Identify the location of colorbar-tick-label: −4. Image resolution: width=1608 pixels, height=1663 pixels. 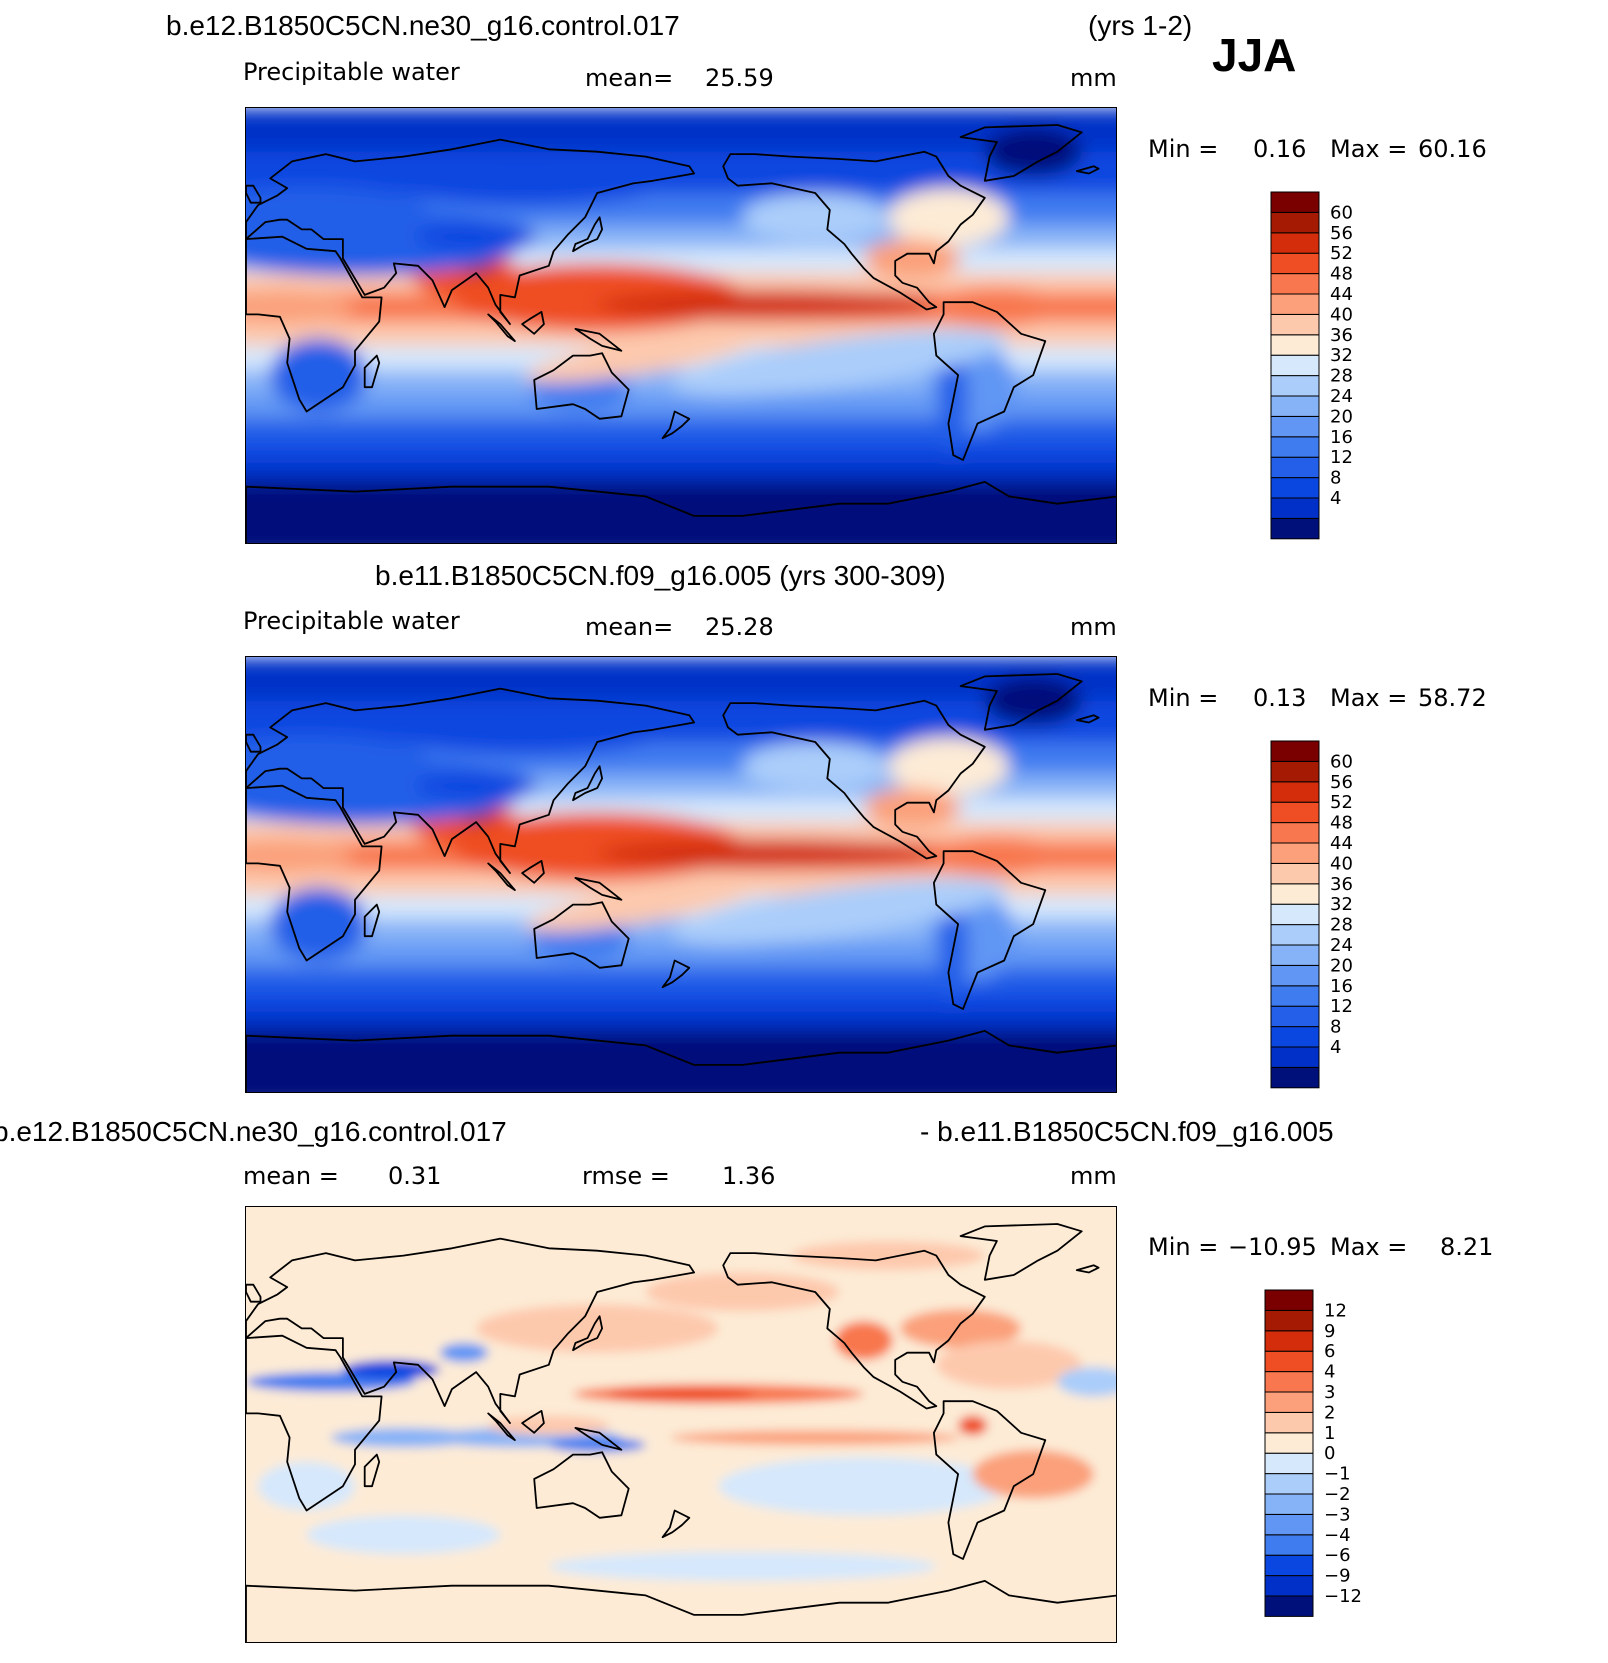
(1337, 1535).